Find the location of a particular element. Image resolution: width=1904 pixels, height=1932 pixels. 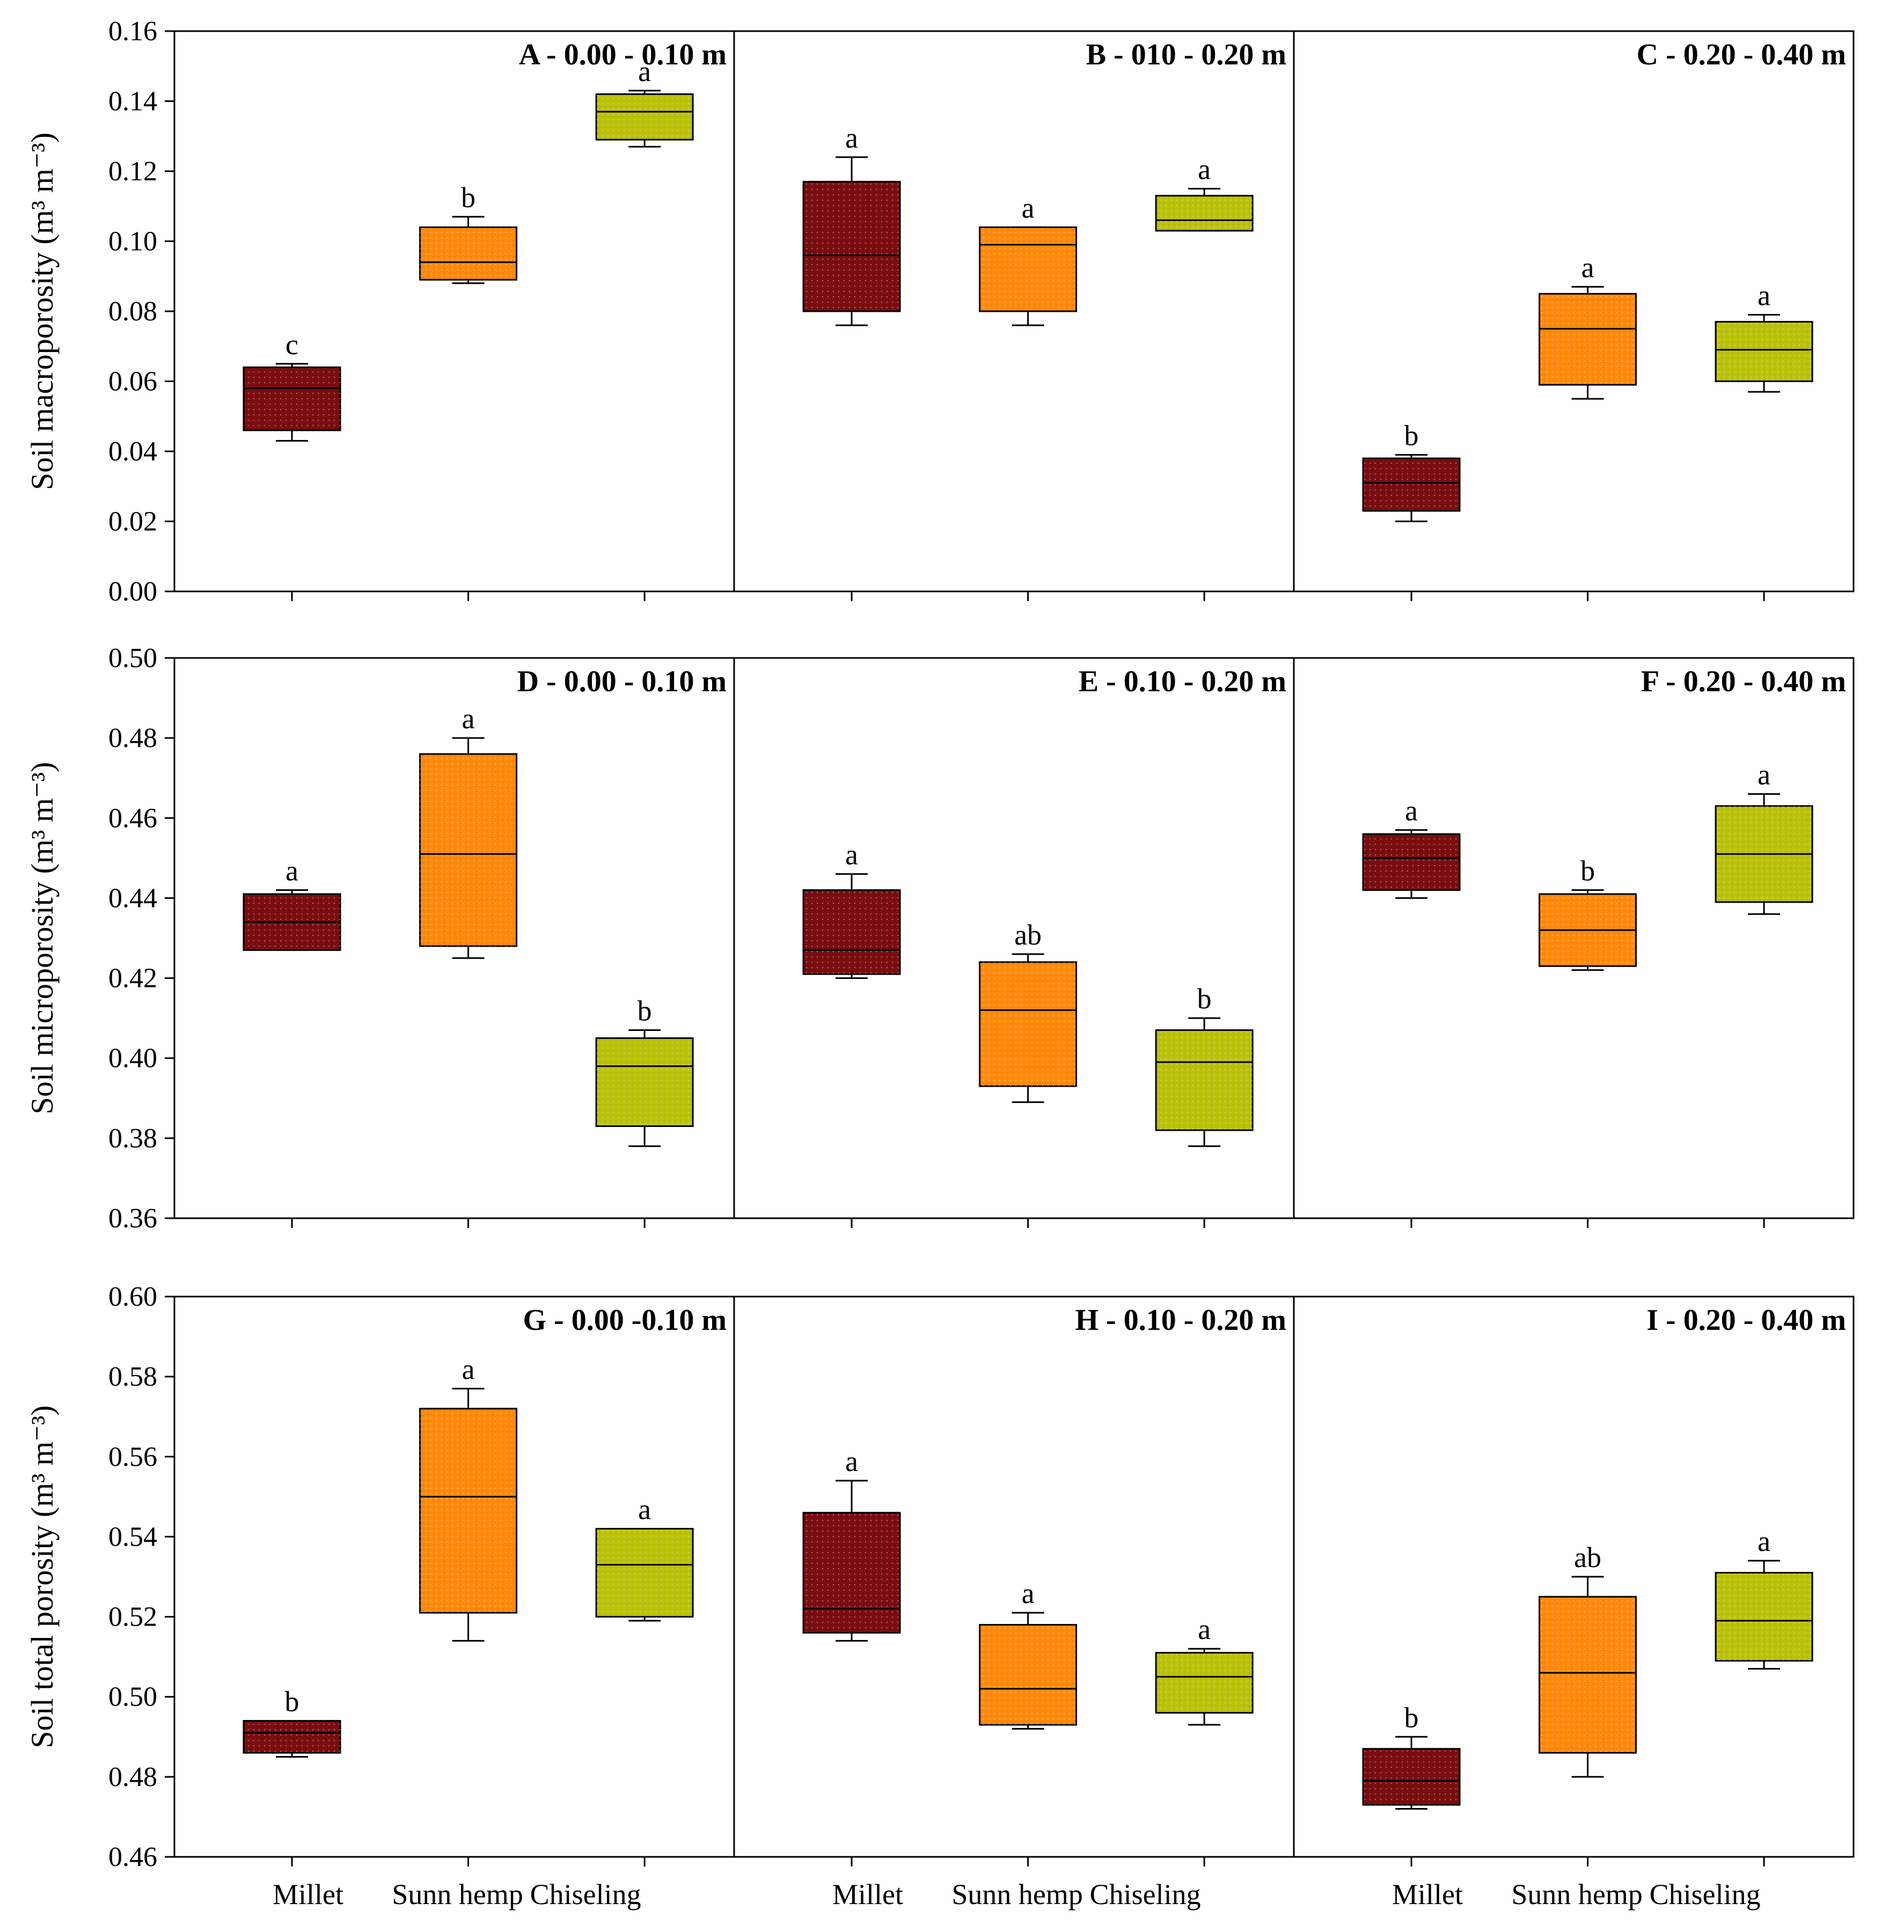

y-tick-label: 0.48 is located at coordinates (133, 1777).